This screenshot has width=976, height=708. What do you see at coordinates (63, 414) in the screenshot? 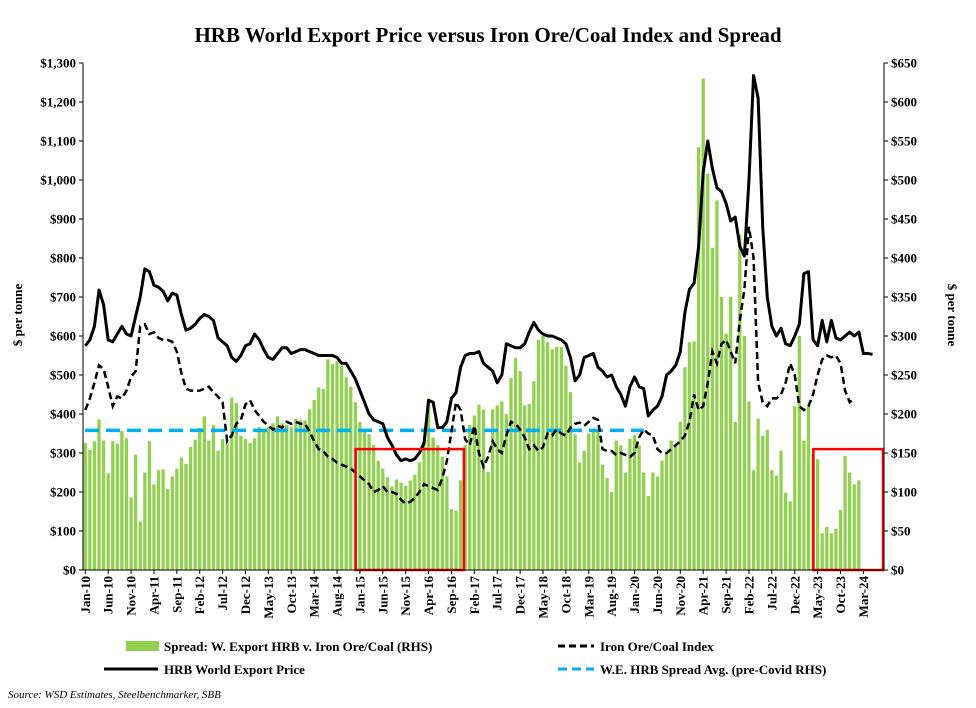
I see `left-tick-label: $400` at bounding box center [63, 414].